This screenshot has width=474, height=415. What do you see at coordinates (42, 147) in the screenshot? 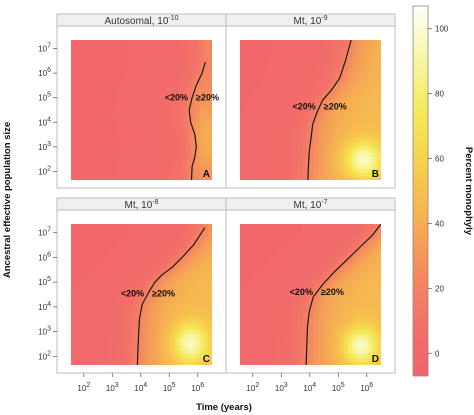
I see `y-tick-label-base: 10` at bounding box center [42, 147].